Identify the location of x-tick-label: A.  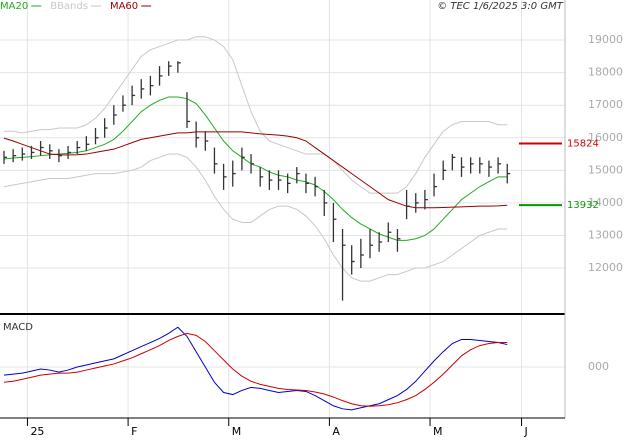
(336, 431).